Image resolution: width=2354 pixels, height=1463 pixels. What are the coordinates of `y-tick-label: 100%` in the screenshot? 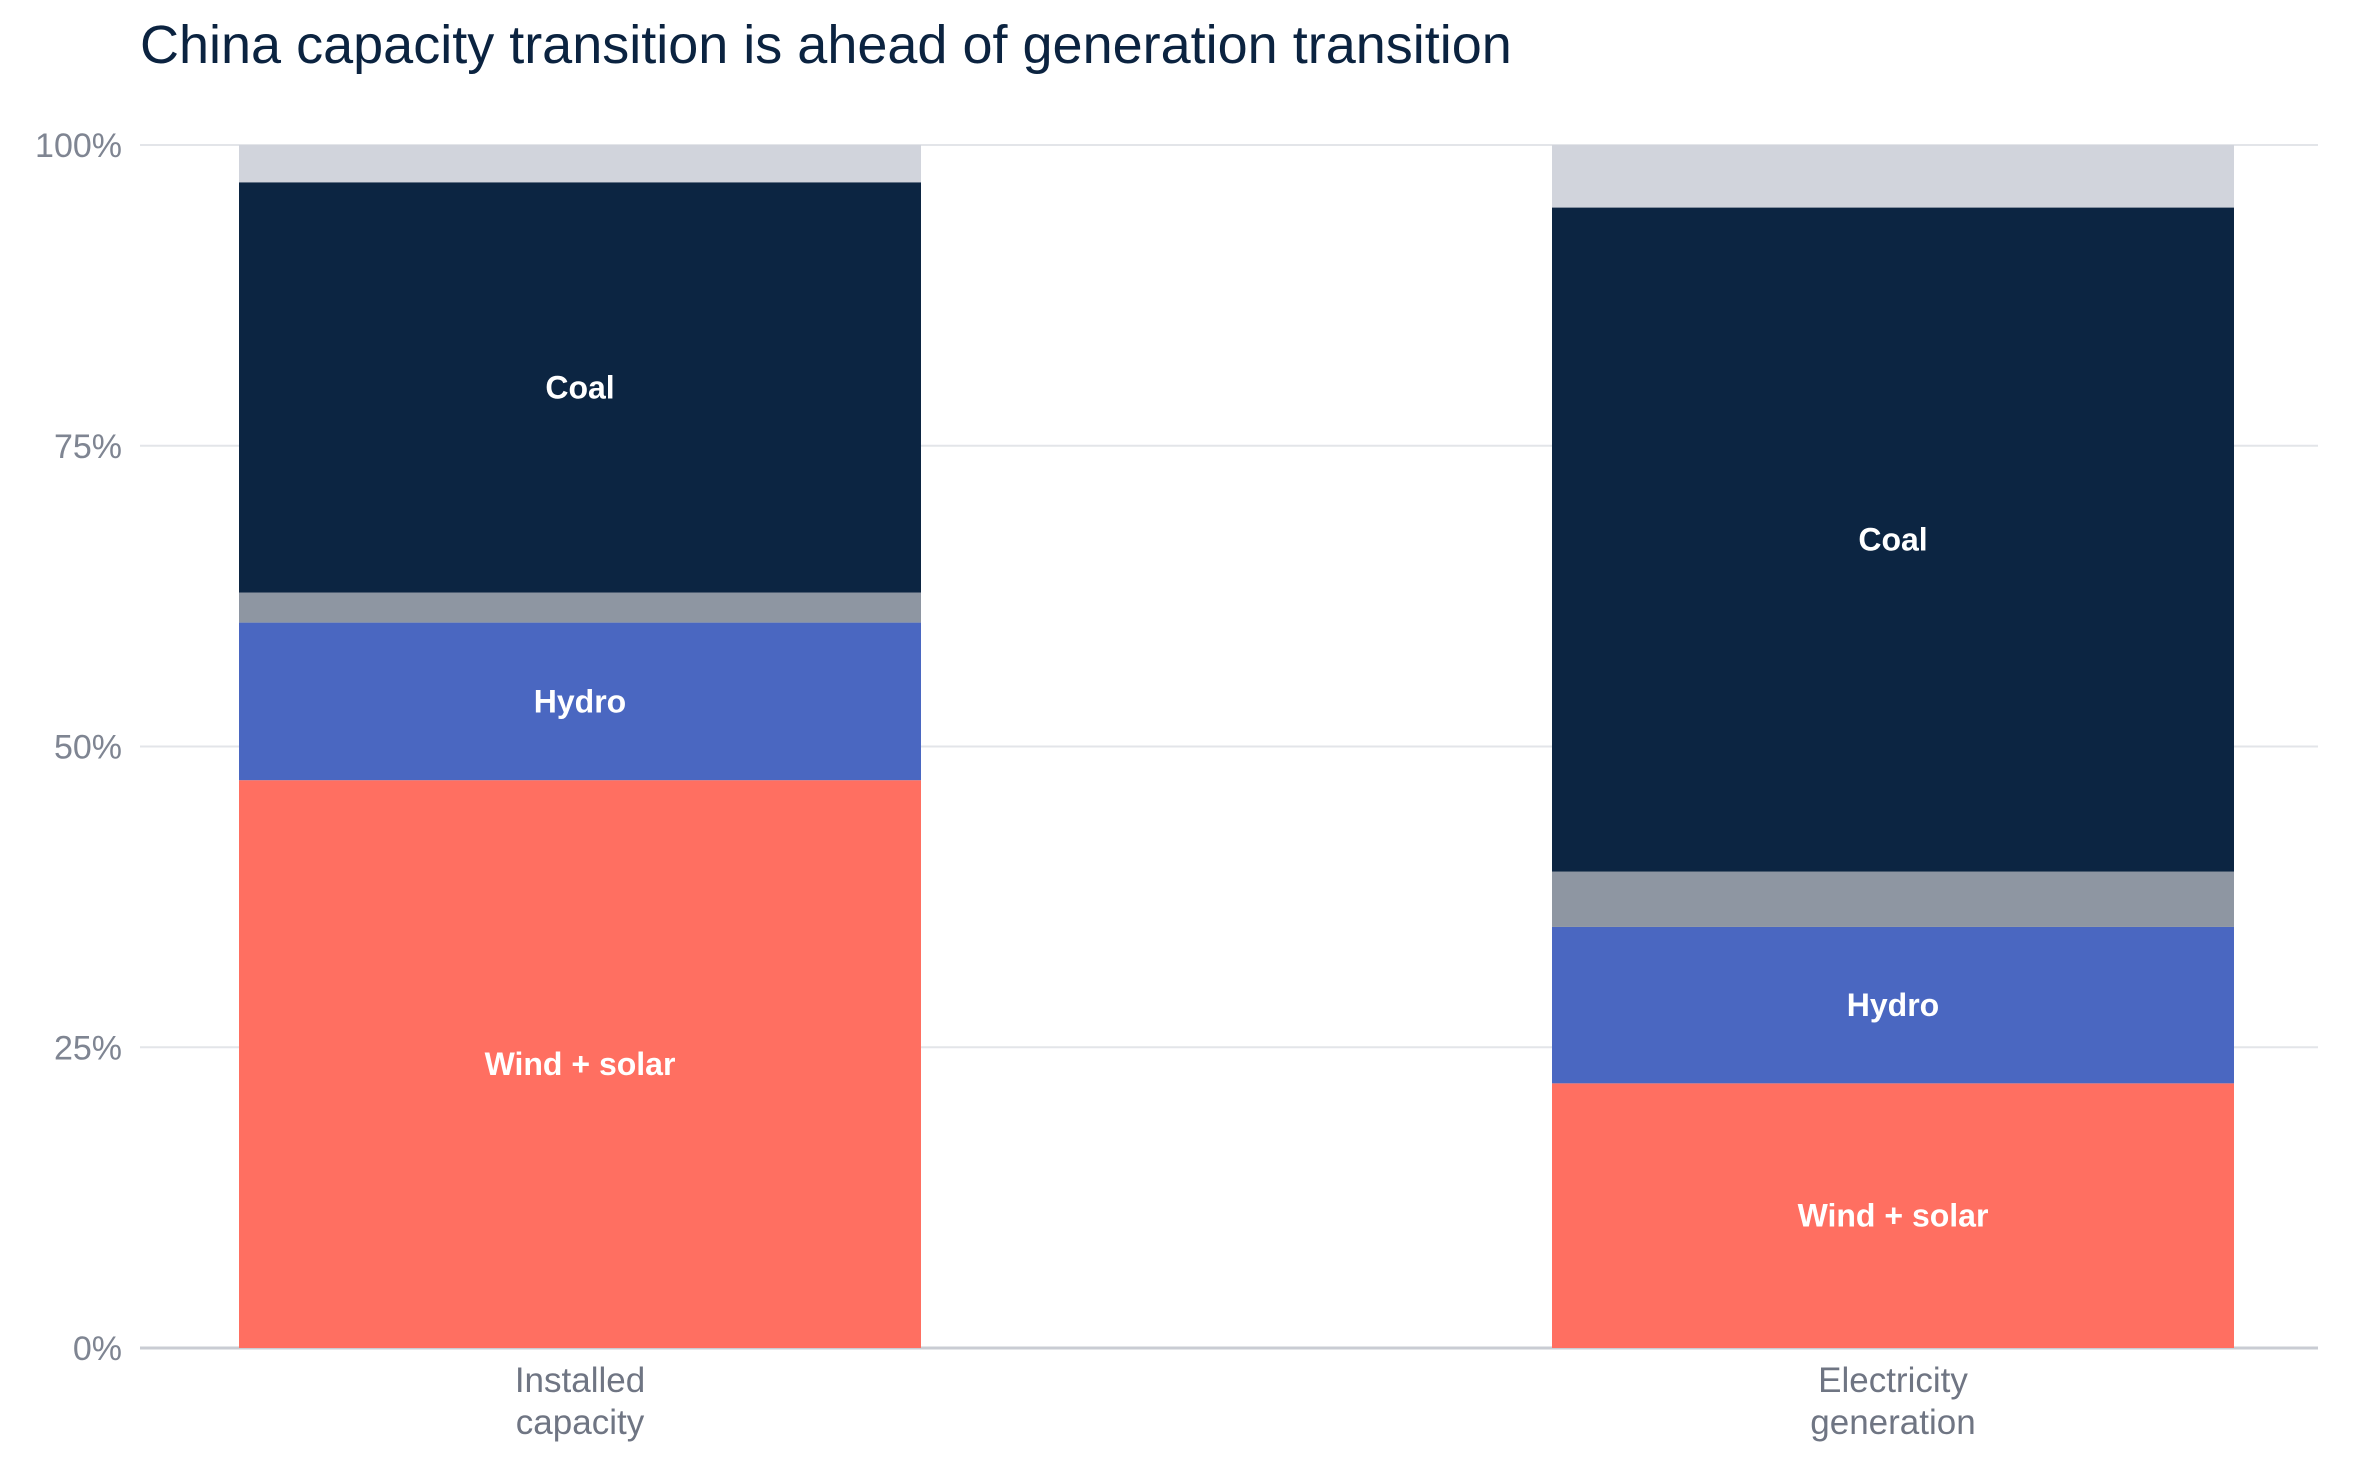 It's located at (78, 146).